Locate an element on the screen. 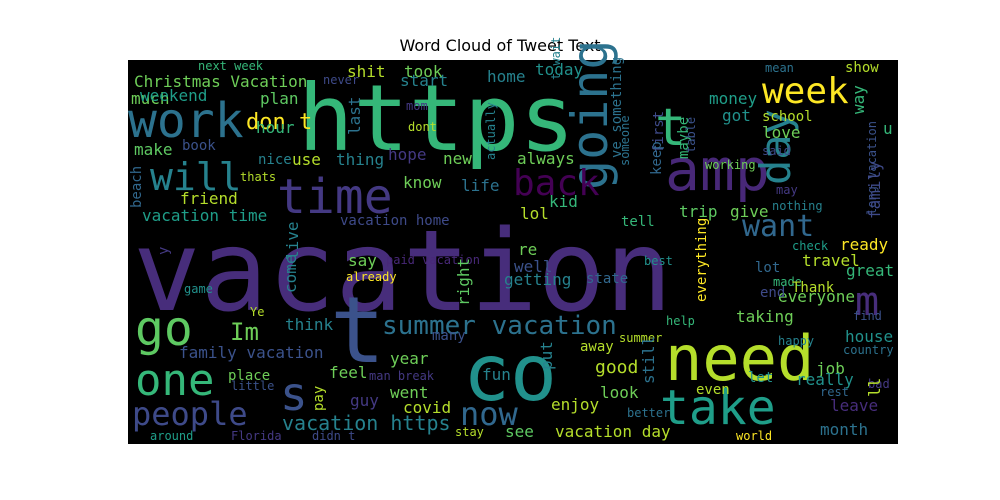 The height and width of the screenshot is (500, 1000). word-right-101: right is located at coordinates (463, 282).